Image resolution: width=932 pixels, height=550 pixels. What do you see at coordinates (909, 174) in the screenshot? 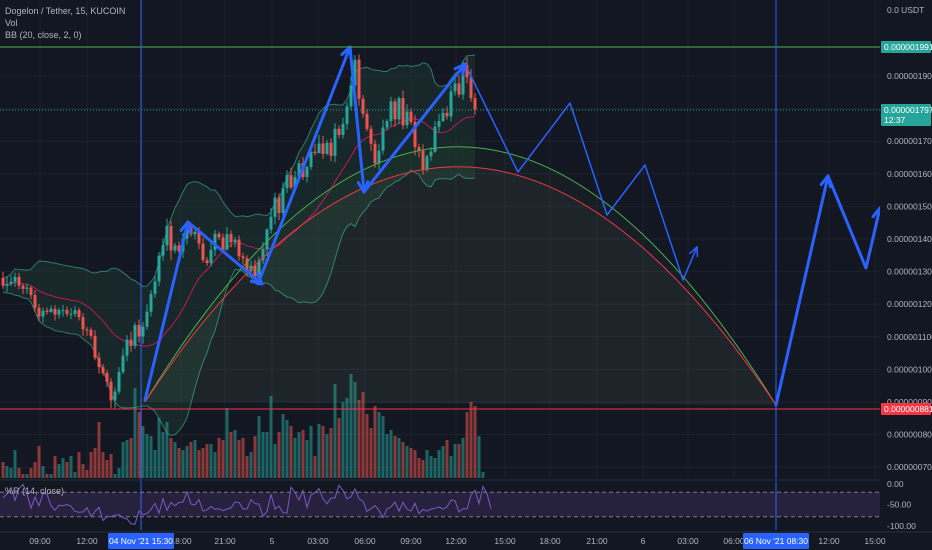
I see `price-tick-label: 0.000001600` at bounding box center [909, 174].